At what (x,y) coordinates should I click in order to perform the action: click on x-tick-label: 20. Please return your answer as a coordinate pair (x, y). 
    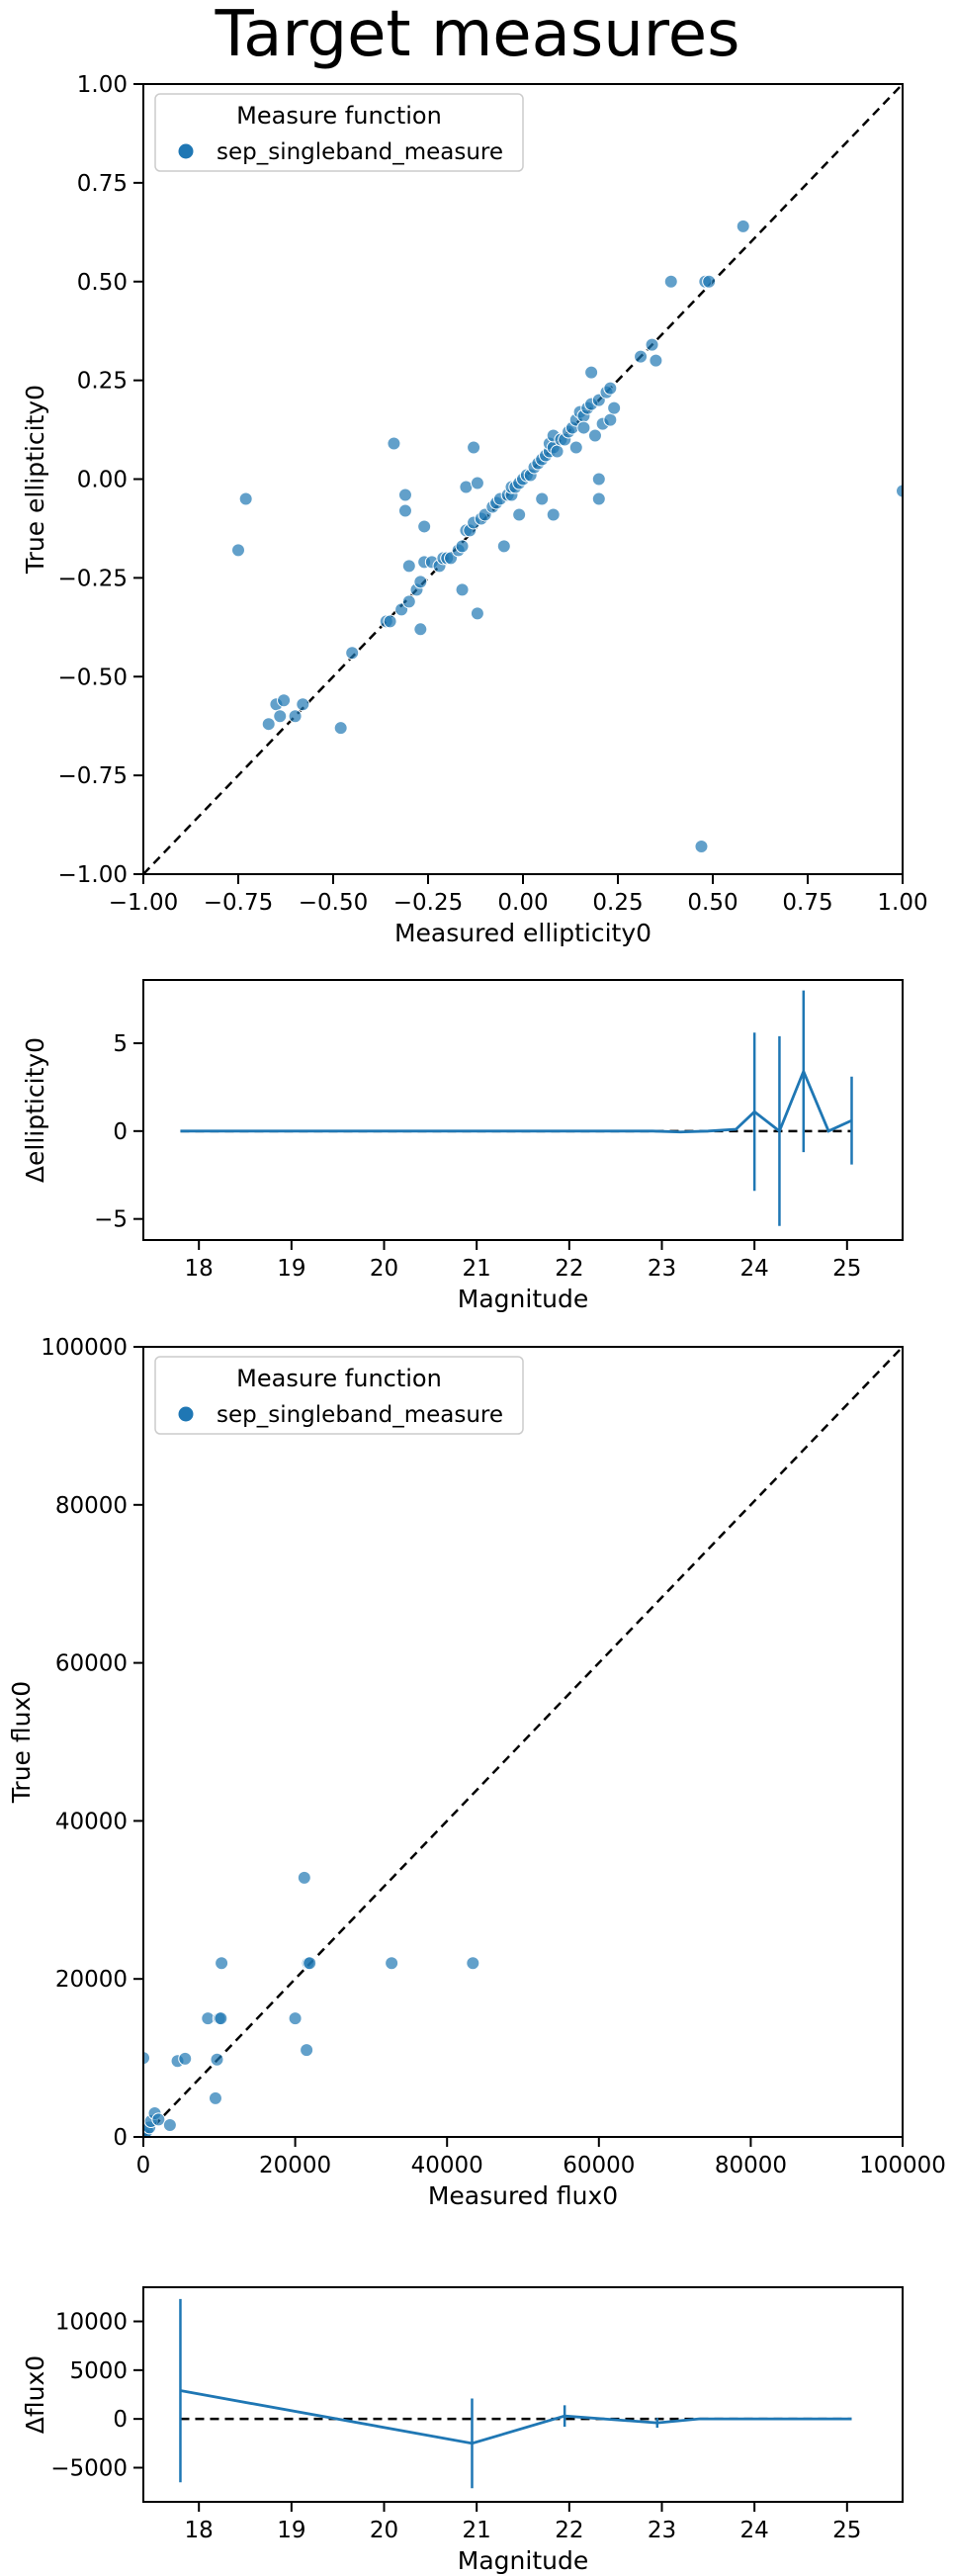
    Looking at the image, I should click on (384, 1269).